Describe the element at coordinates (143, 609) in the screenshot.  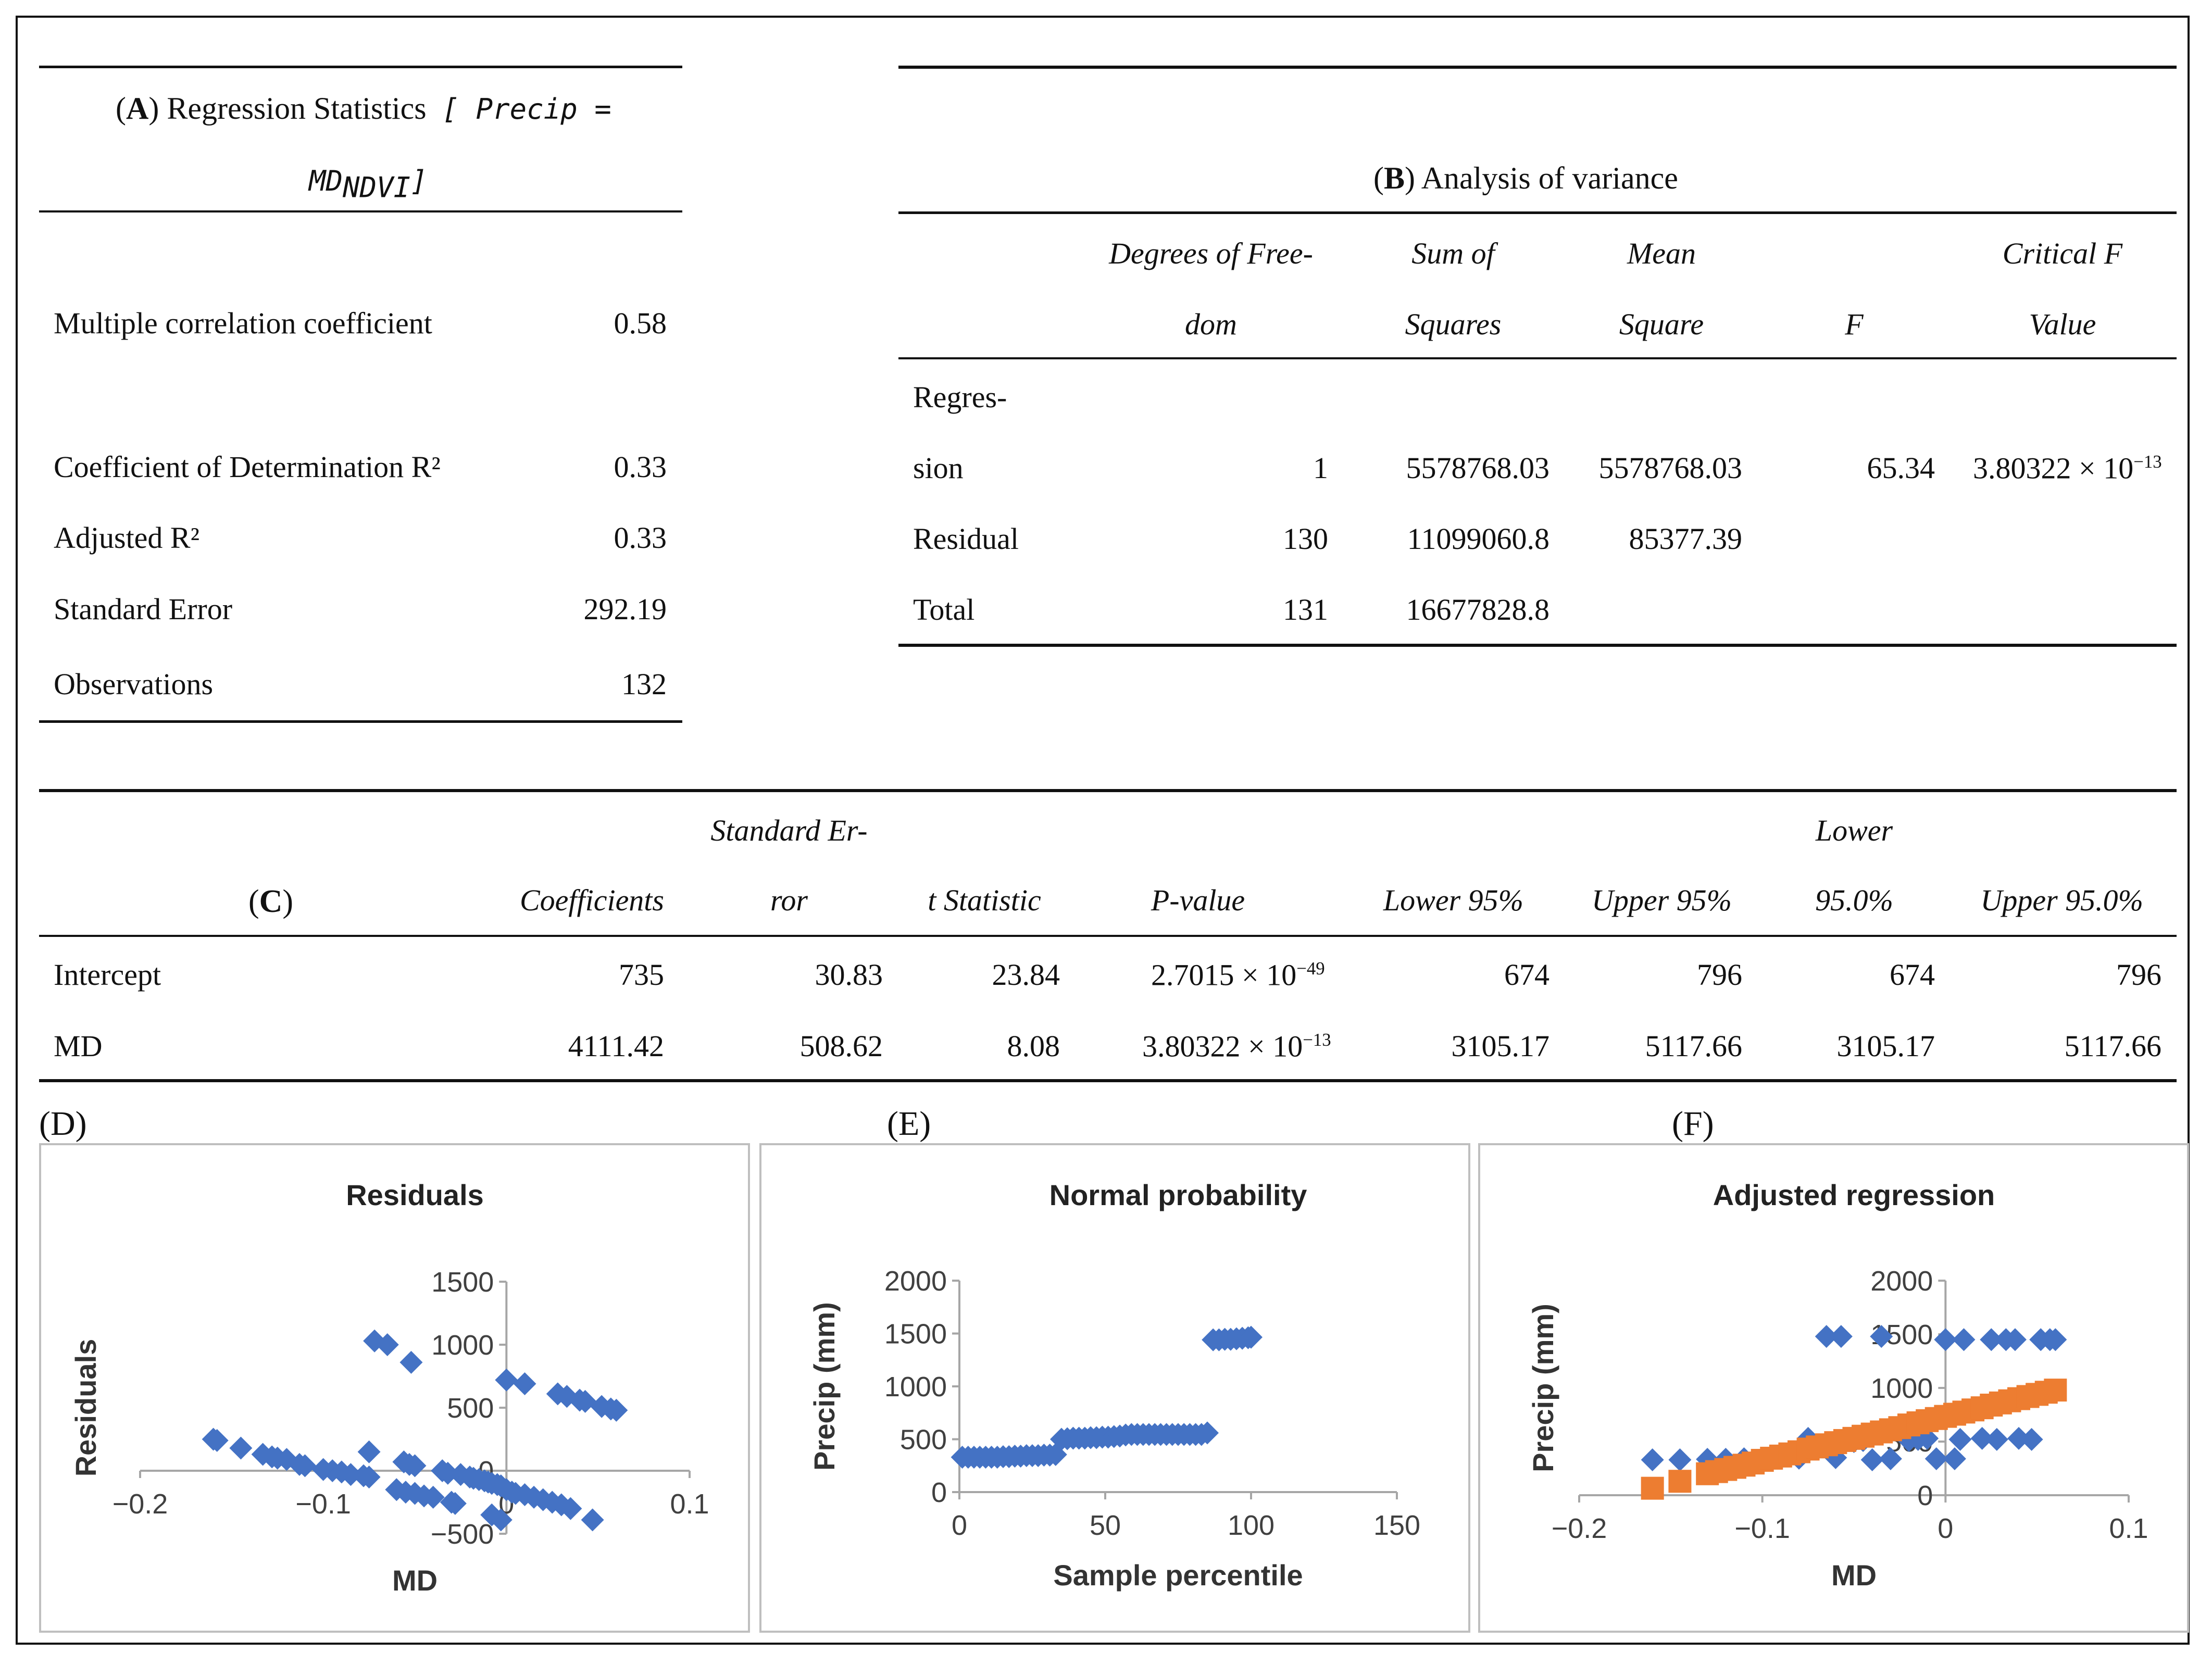
I see `stat-label-se: Standard Error` at that location.